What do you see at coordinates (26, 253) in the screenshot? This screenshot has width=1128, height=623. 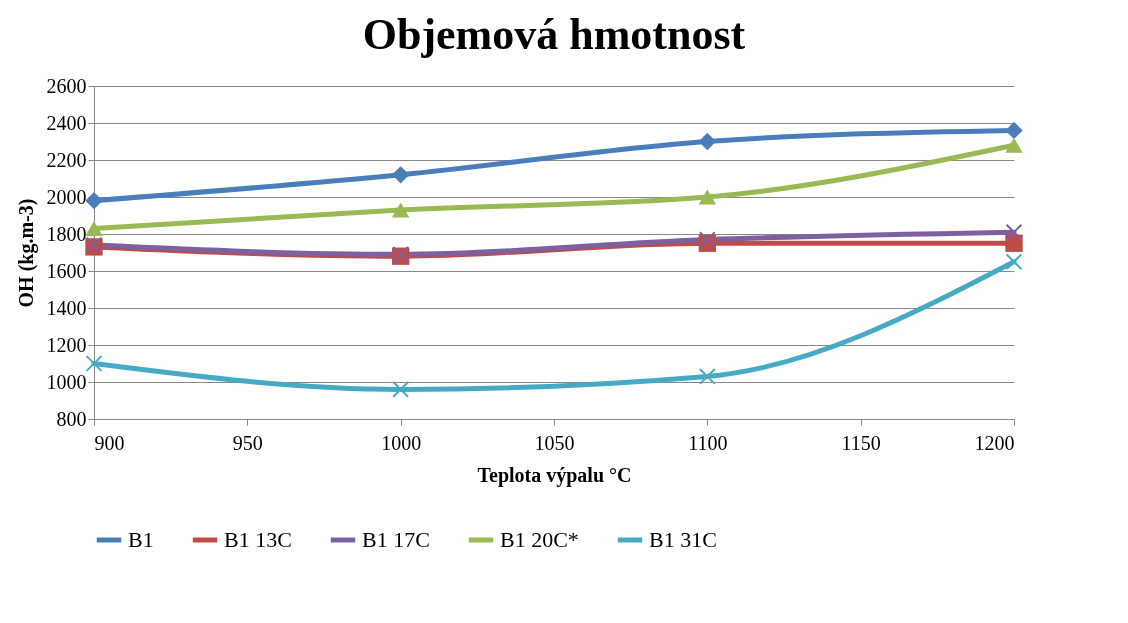 I see `y-axis-title: OH (kg.m-3)` at bounding box center [26, 253].